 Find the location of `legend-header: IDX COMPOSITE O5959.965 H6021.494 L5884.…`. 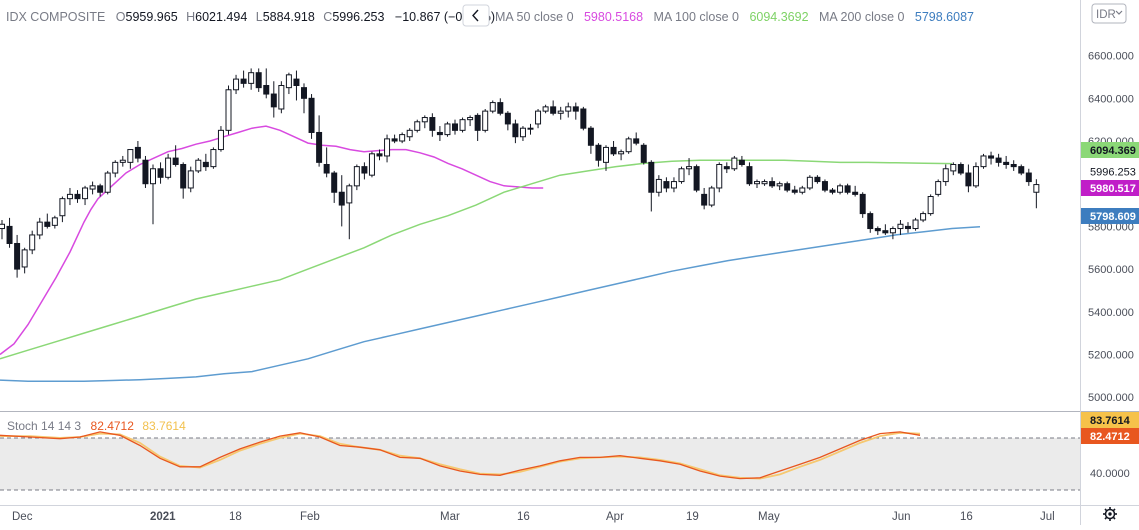

legend-header: IDX COMPOSITE O5959.965 H6021.494 L5884.… is located at coordinates (490, 15).